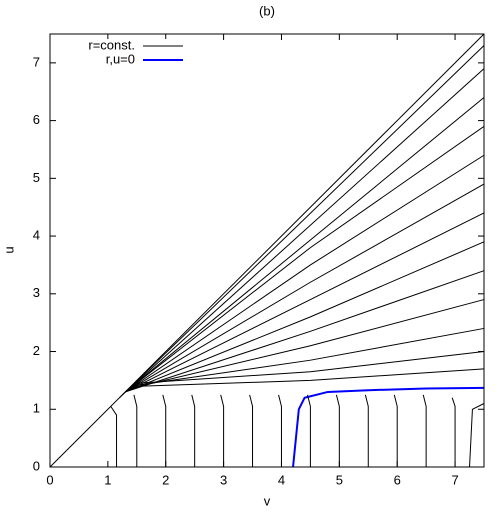 The image size is (498, 521). I want to click on x-tick-label: 6, so click(397, 479).